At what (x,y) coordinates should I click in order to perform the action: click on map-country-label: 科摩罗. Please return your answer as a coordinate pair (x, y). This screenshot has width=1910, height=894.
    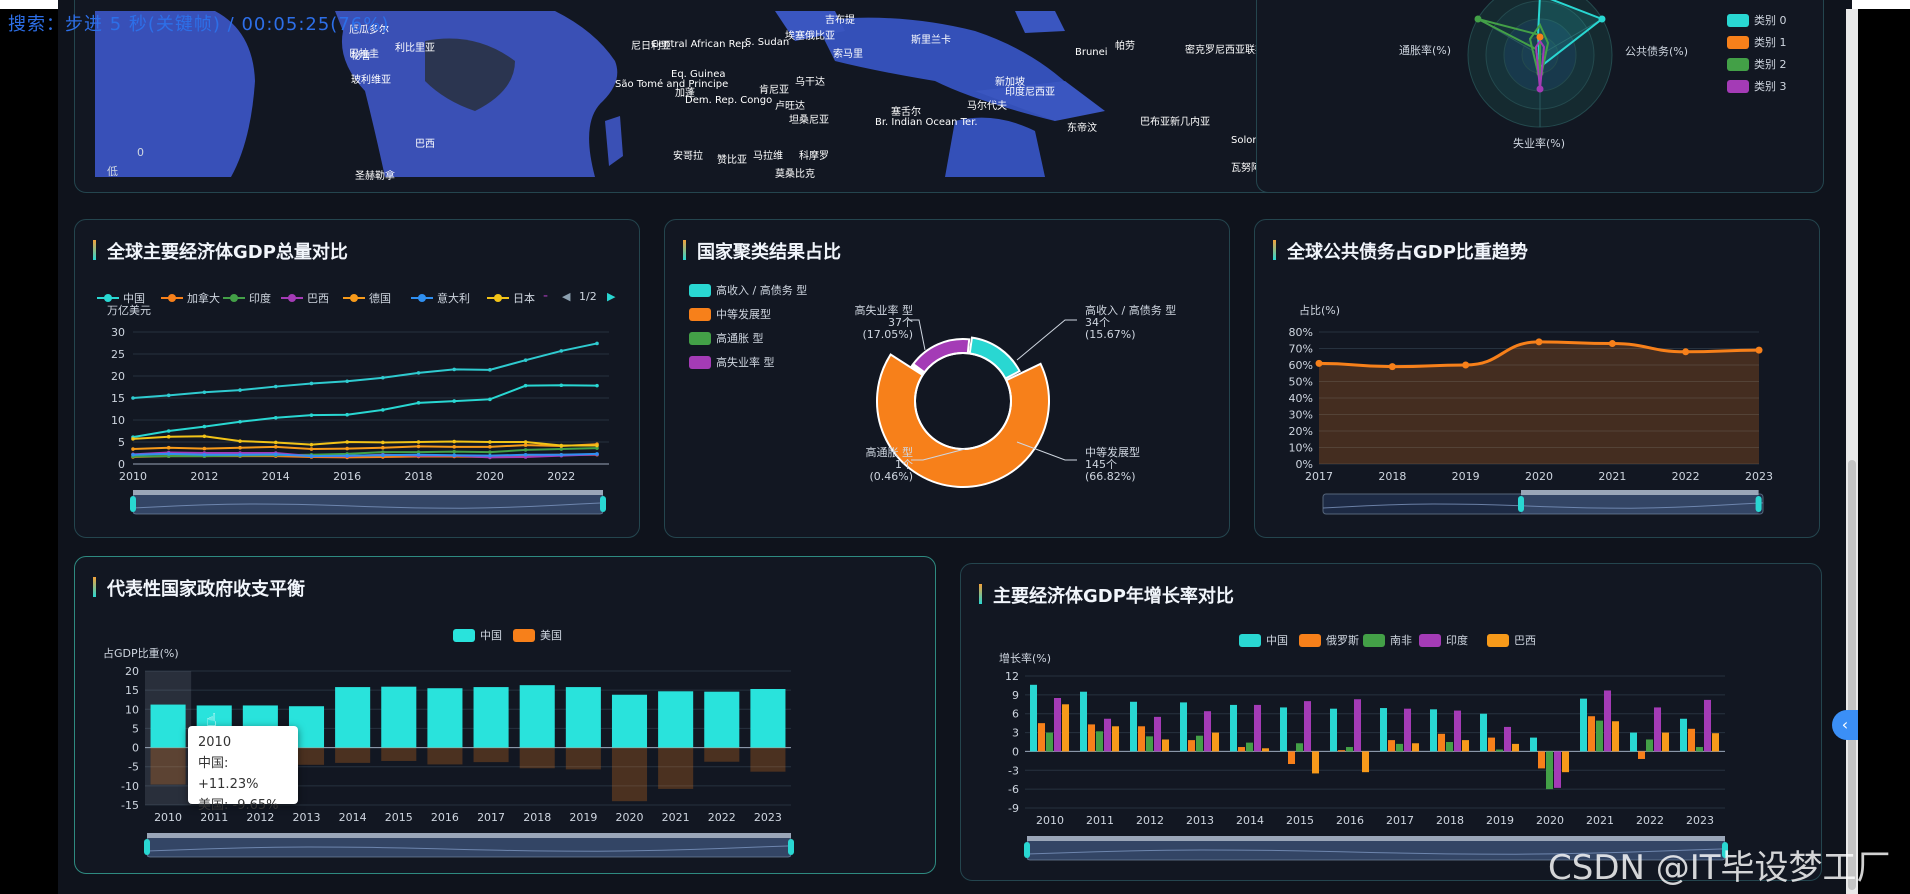
    Looking at the image, I should click on (814, 156).